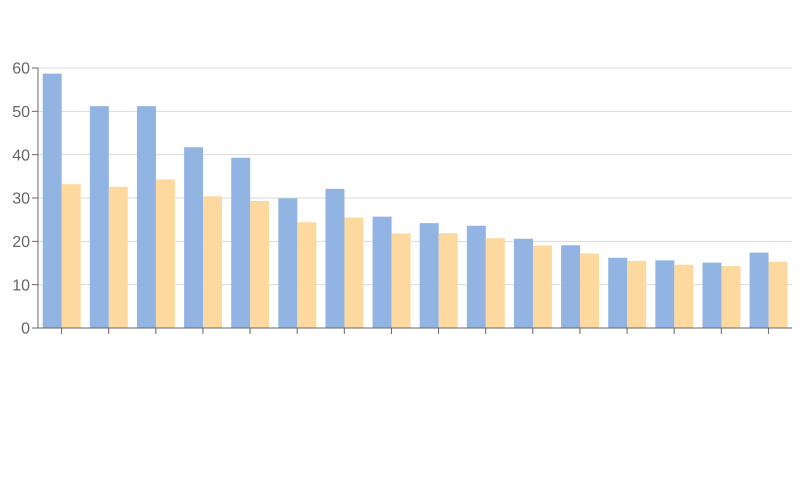 The width and height of the screenshot is (800, 500). I want to click on y-tick-label: 60, so click(21, 69).